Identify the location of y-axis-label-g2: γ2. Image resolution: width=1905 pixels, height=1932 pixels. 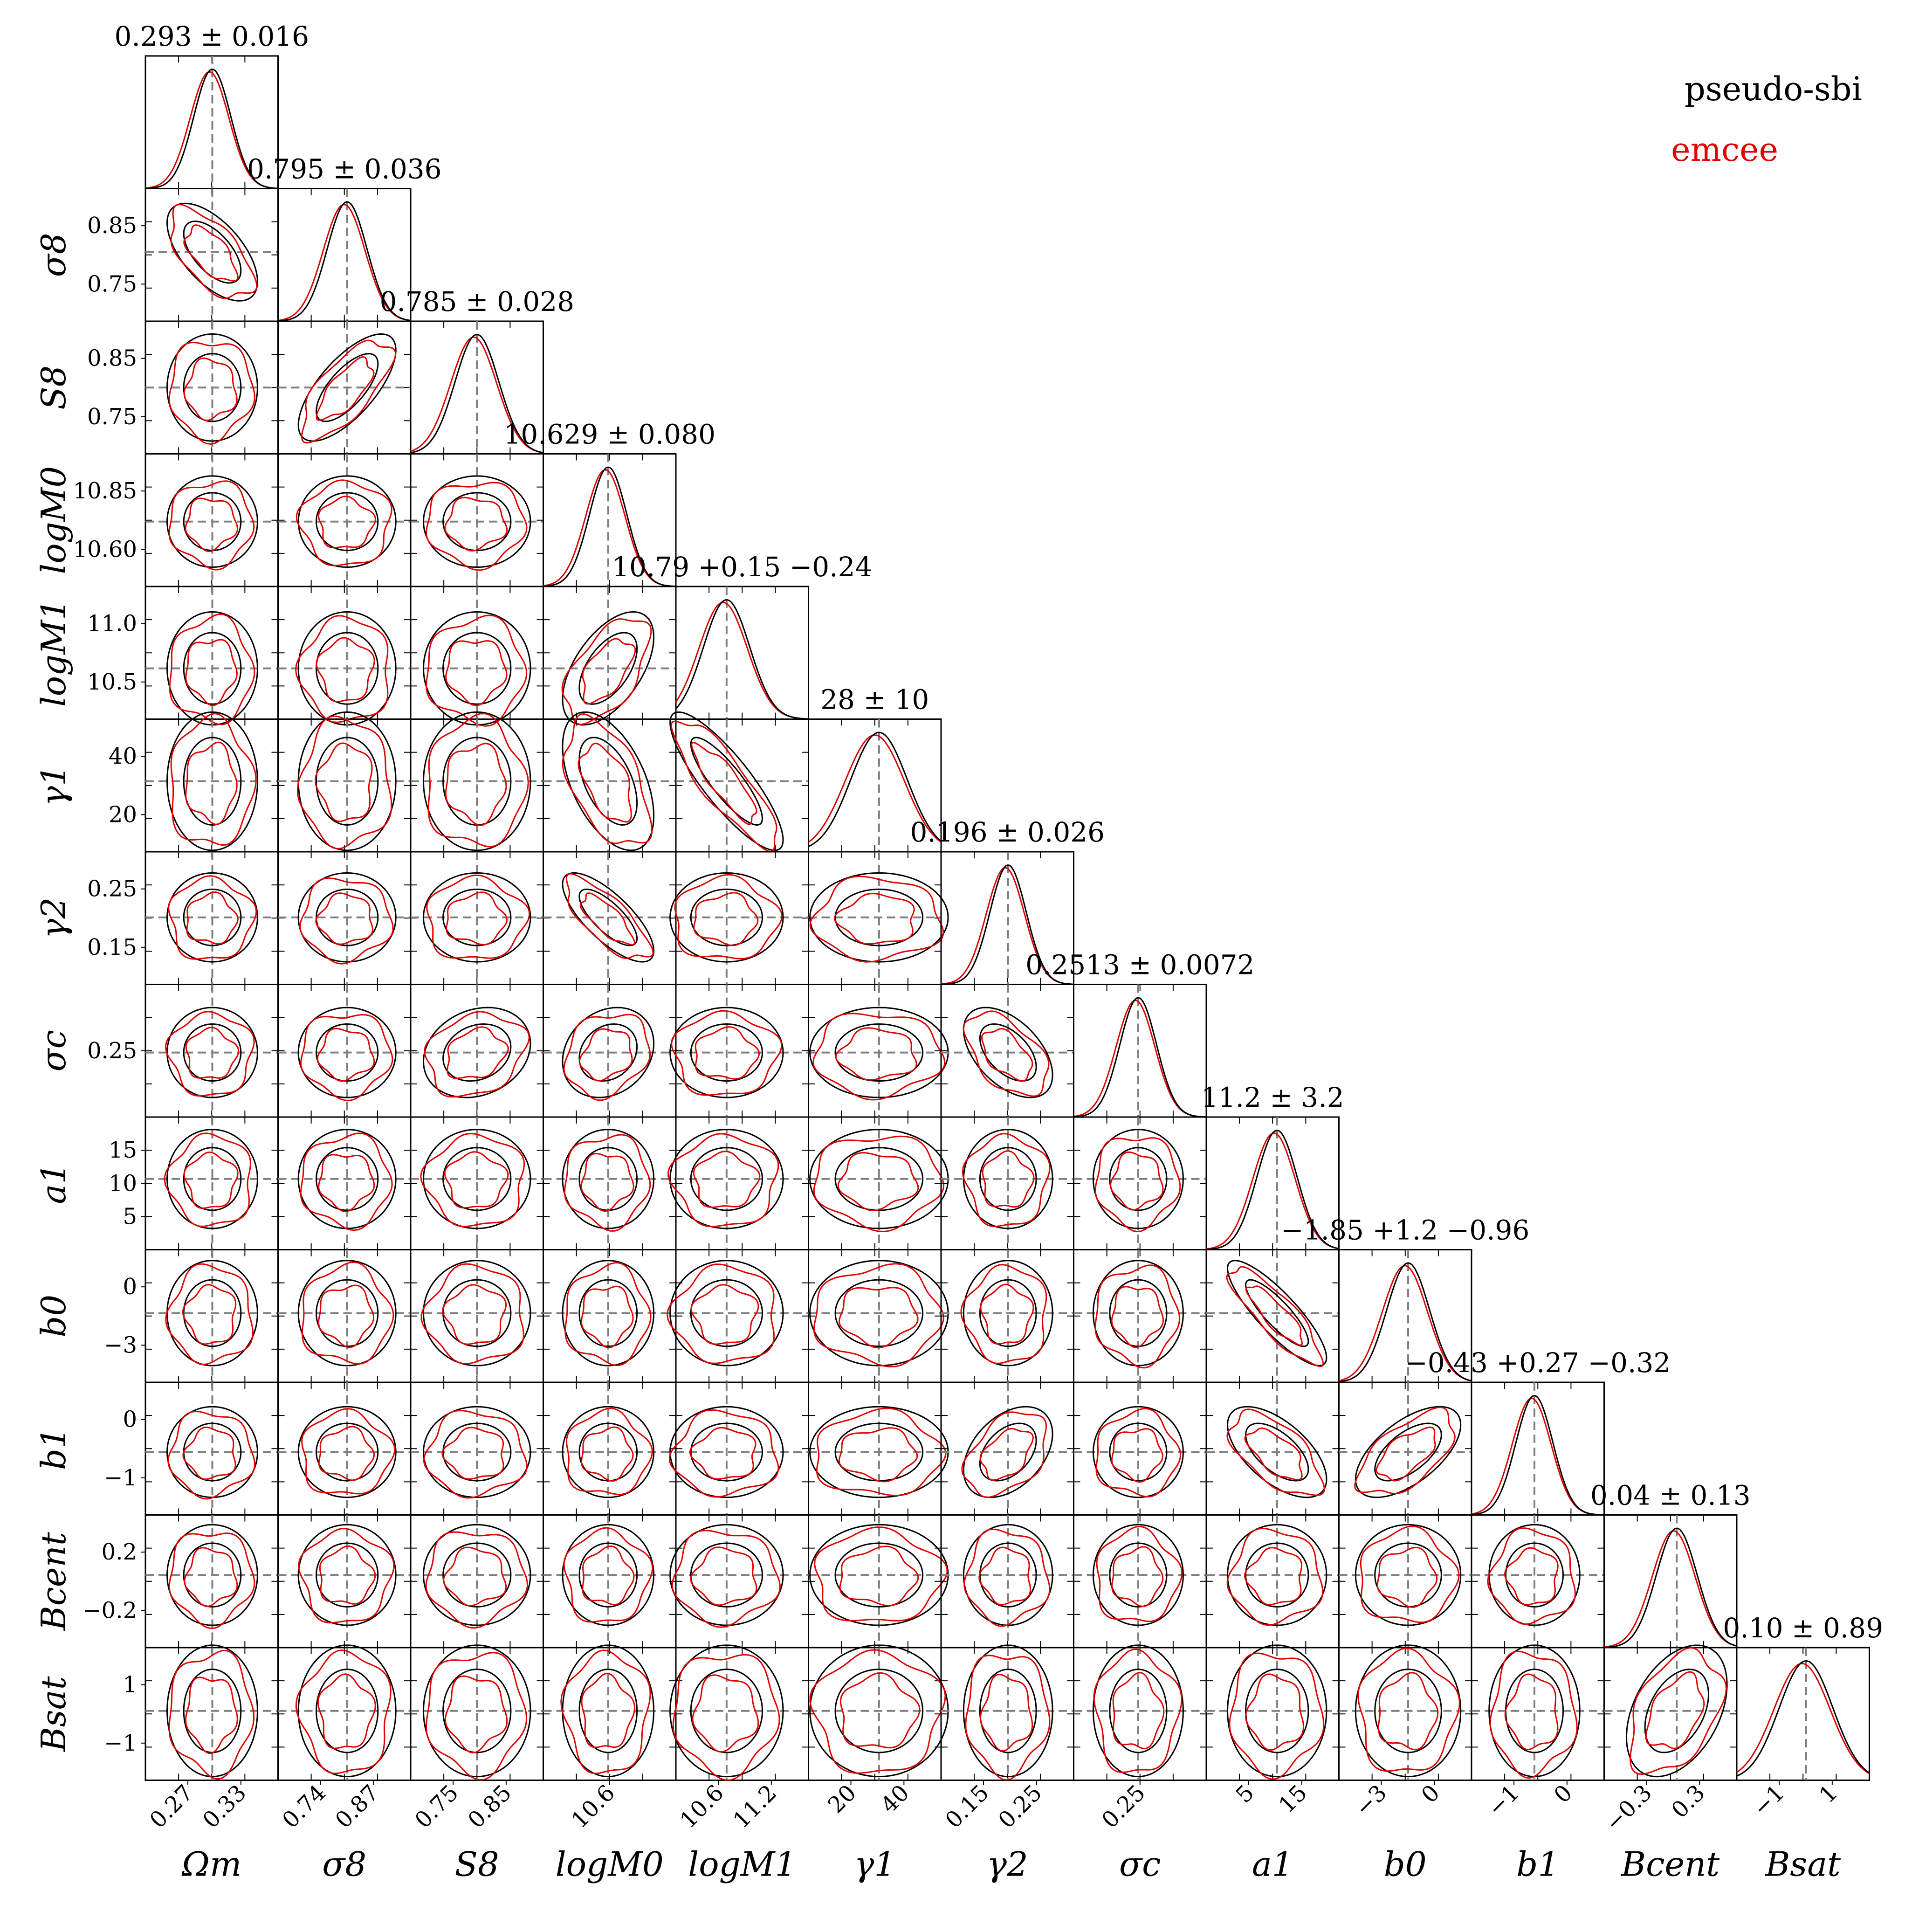
(53, 918).